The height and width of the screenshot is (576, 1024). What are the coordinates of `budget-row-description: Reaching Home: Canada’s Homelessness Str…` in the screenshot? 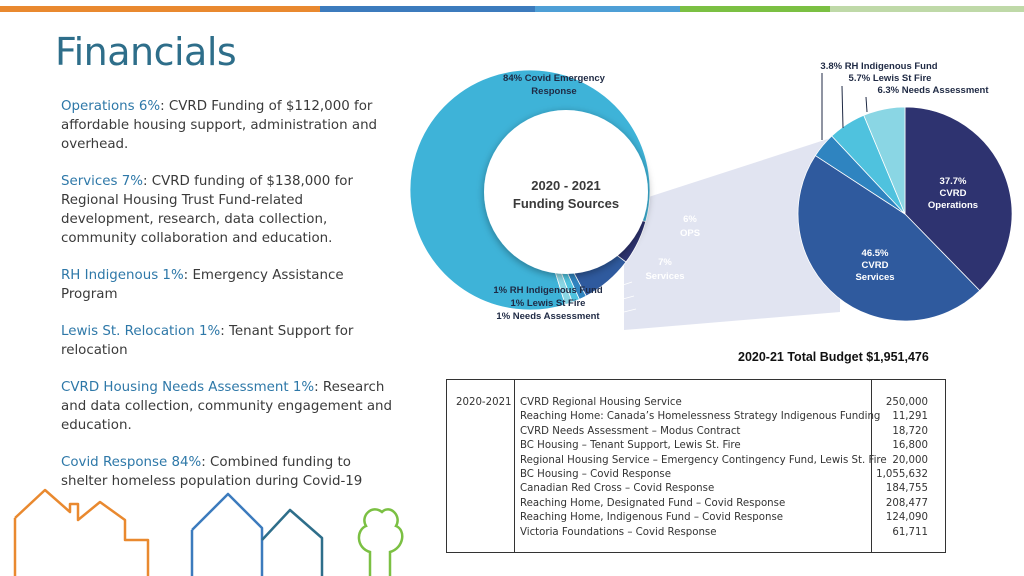 It's located at (700, 417).